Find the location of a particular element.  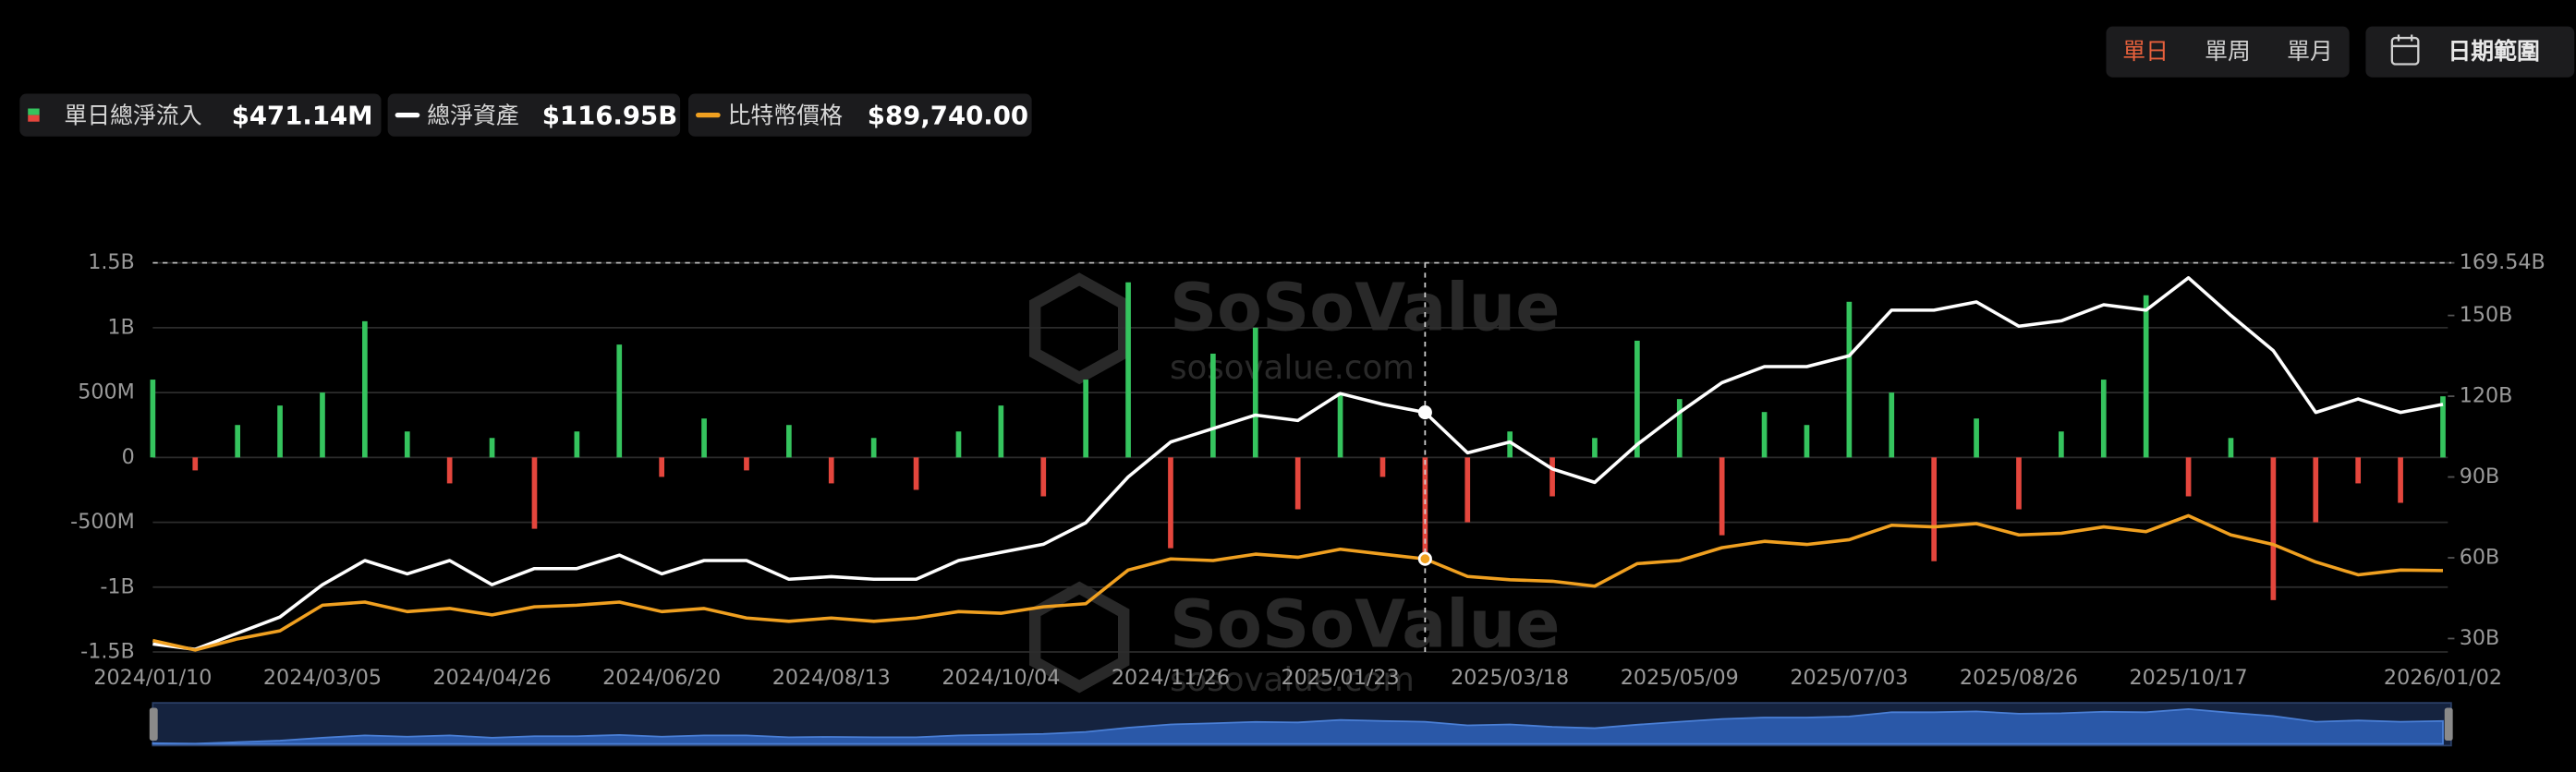

y-tick-label: -500M is located at coordinates (102, 522).